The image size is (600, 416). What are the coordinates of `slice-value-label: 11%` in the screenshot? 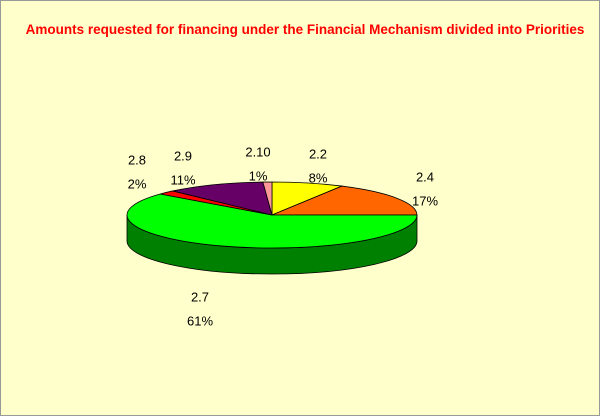 It's located at (182, 179).